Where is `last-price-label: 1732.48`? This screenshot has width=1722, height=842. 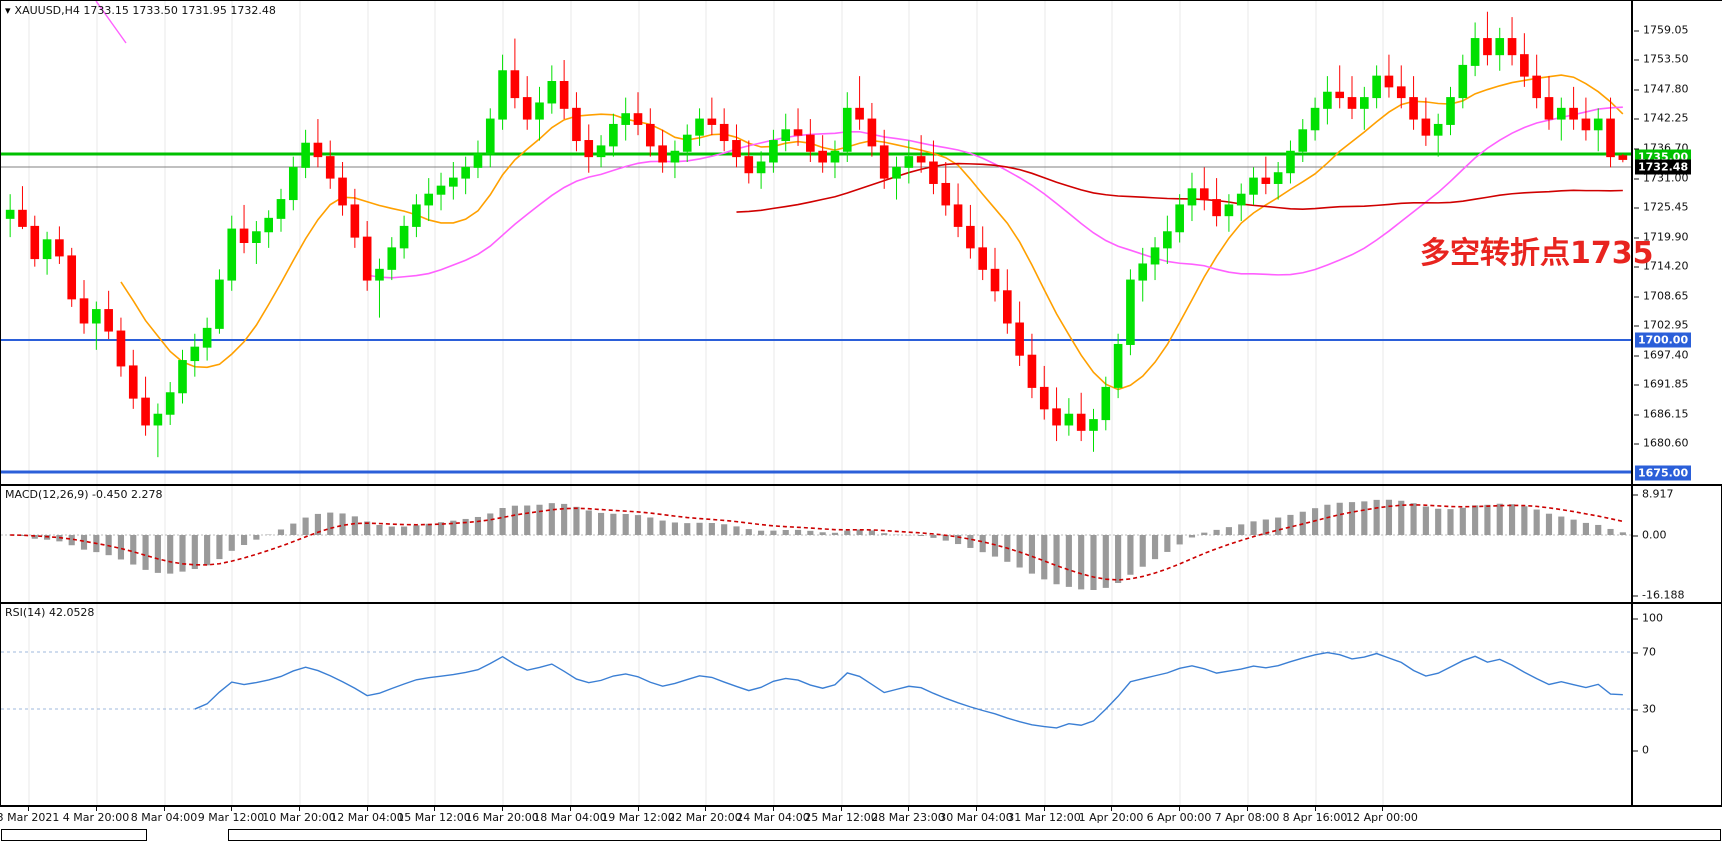
last-price-label: 1732.48 is located at coordinates (1663, 167).